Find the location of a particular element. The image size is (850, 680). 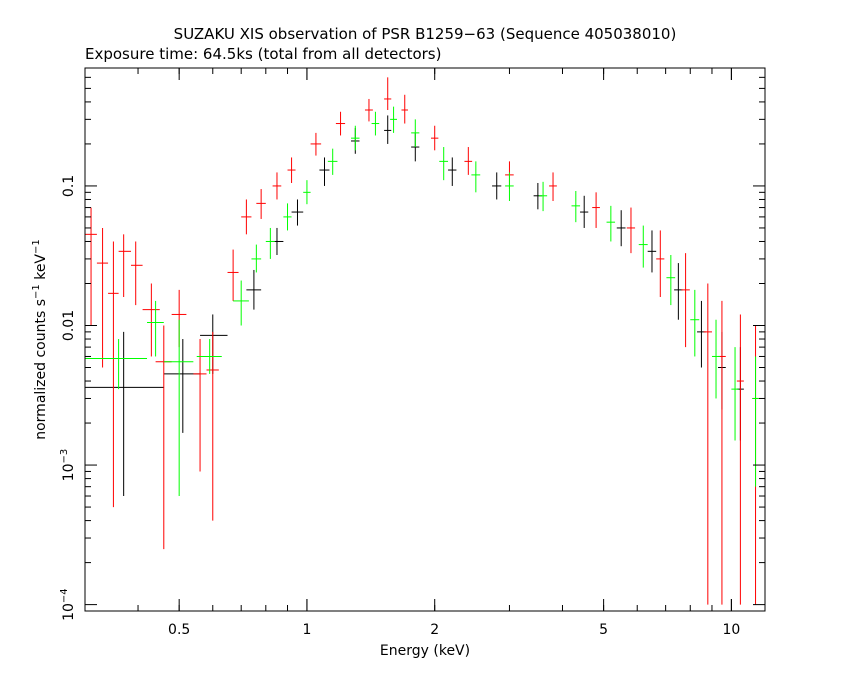

y-tick-label: 10−3 is located at coordinates (68, 465).